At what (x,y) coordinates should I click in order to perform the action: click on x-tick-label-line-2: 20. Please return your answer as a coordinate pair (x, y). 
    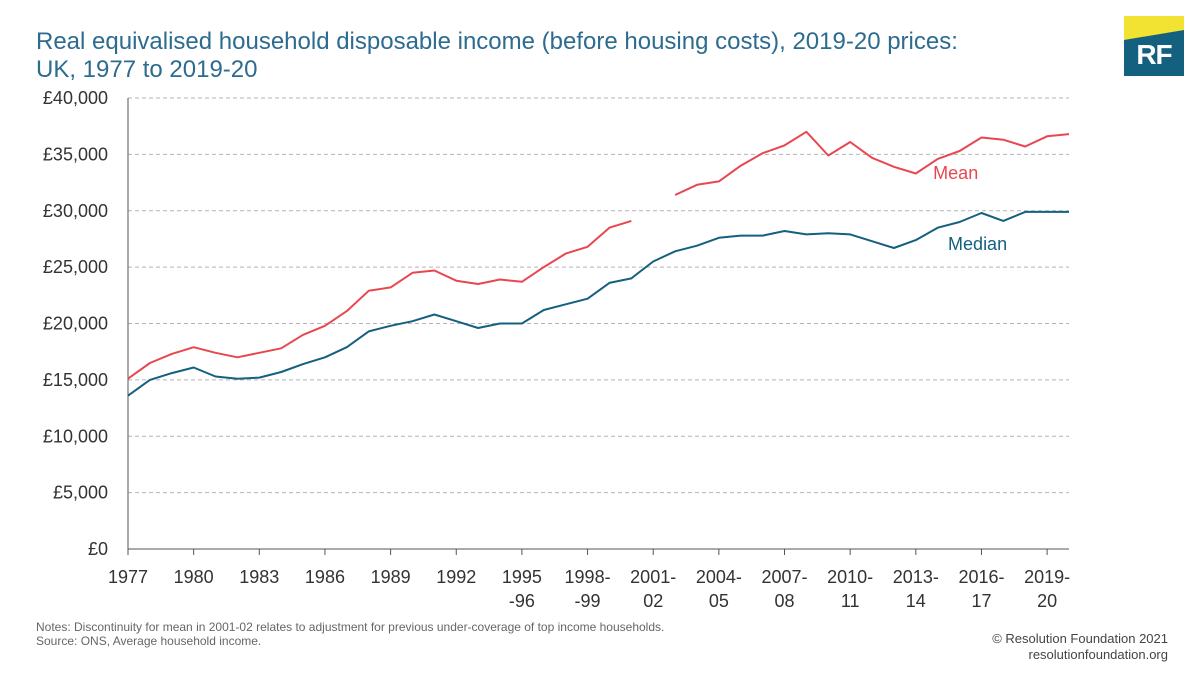
    Looking at the image, I should click on (1047, 601).